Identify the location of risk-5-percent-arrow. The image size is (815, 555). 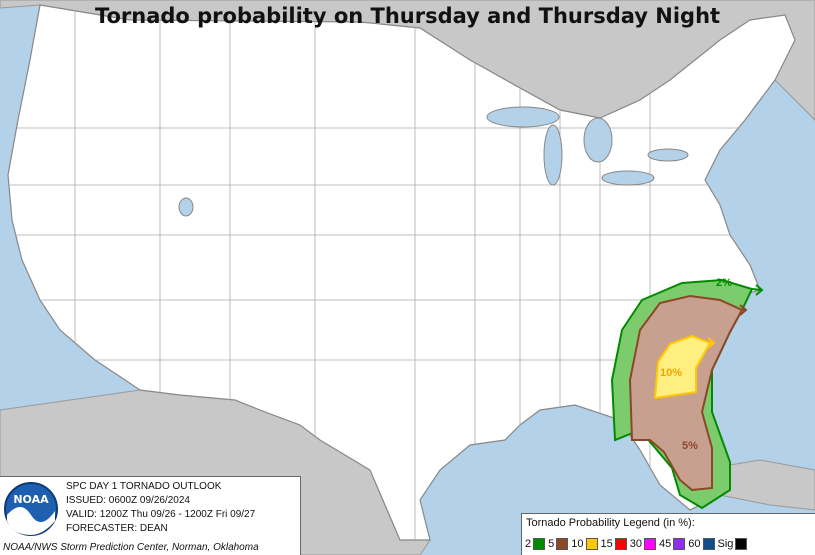
(743, 310).